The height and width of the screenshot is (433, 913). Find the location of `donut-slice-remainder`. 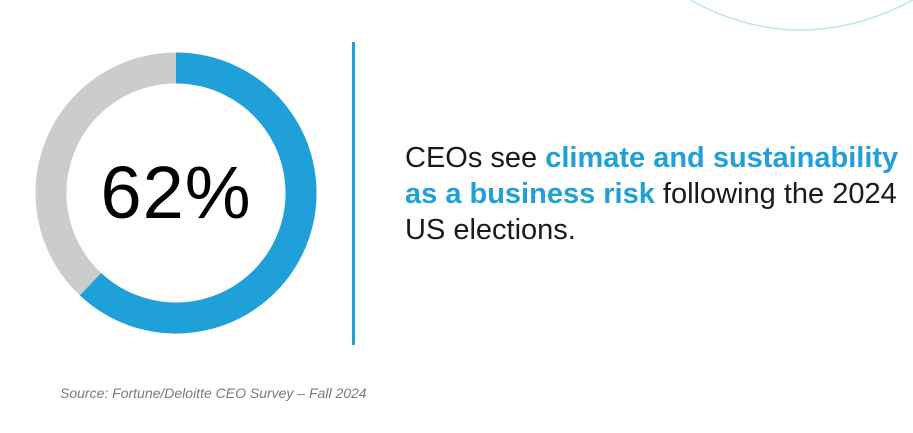

donut-slice-remainder is located at coordinates (106, 174).